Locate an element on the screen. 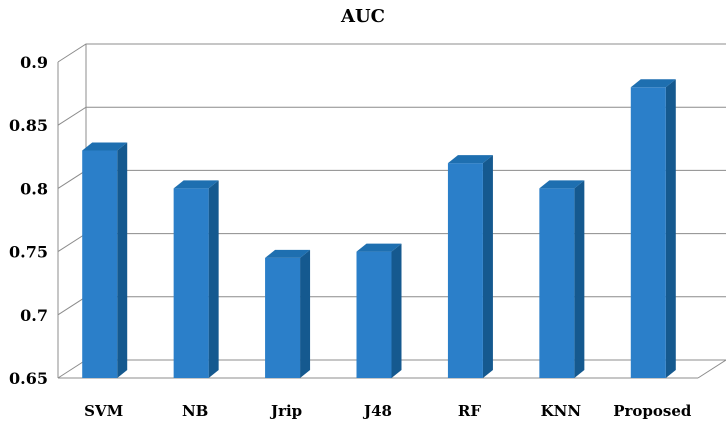 Image resolution: width=726 pixels, height=424 pixels. y-tick-label: 0.7 is located at coordinates (34, 315).